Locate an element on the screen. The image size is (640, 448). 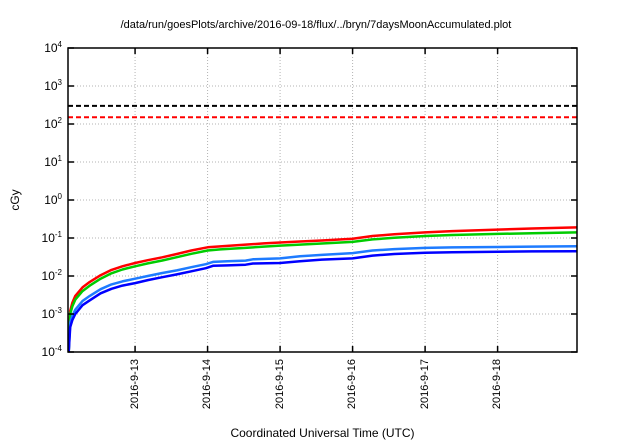
x-tick-label: 2016-9-14 is located at coordinates (207, 384).